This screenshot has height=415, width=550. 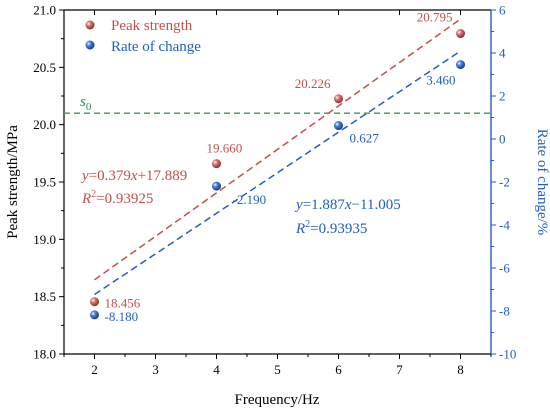 I want to click on y-left-tick-label: 19.5, so click(x=44, y=182).